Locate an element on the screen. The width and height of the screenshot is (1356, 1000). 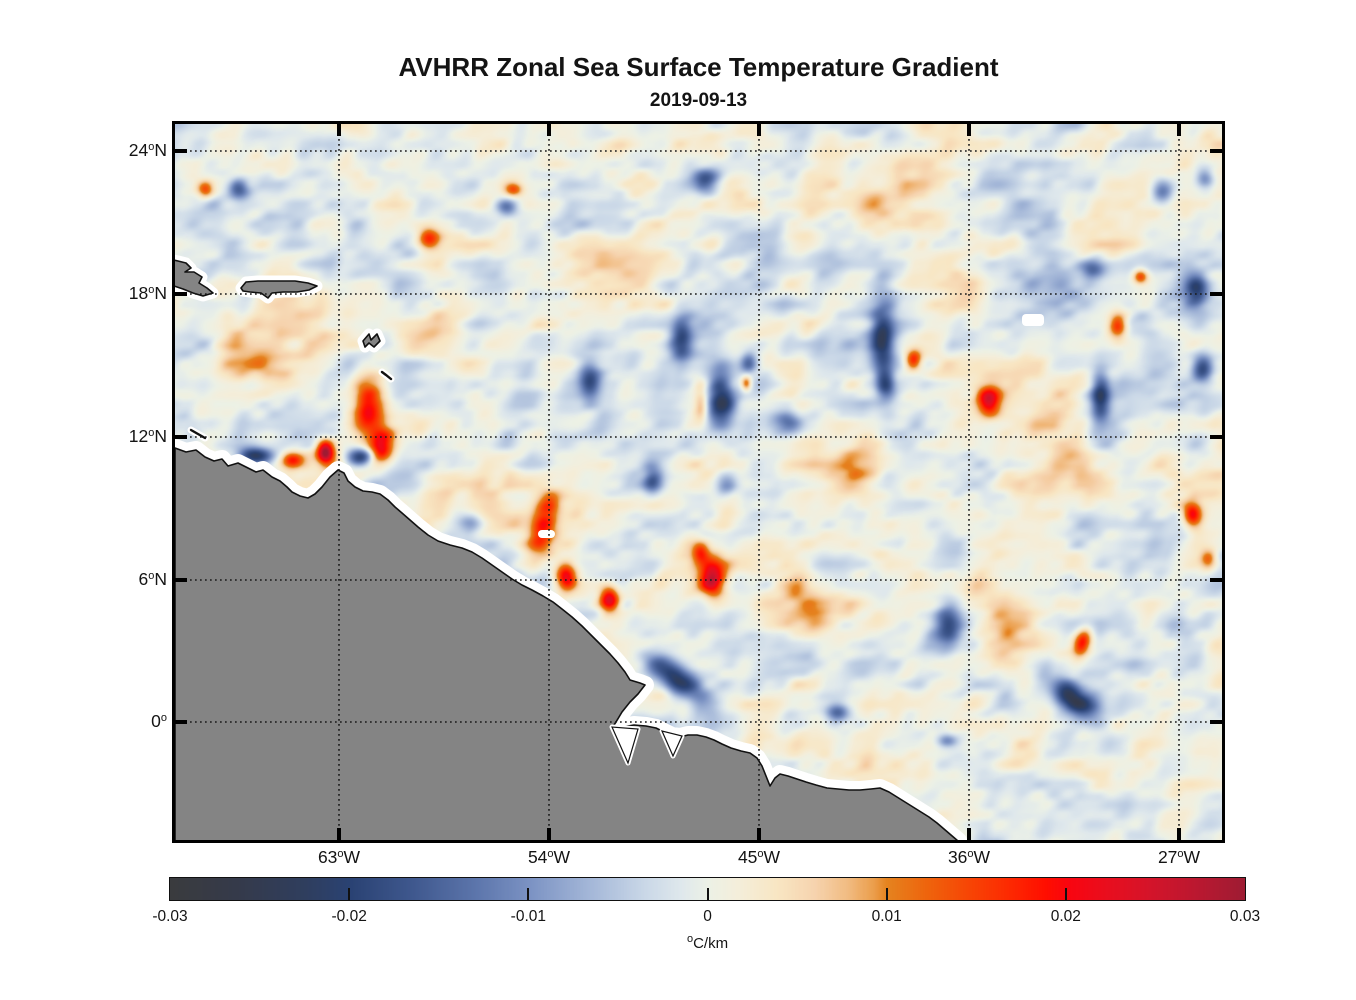
colorbar-tick-label: -0.03 is located at coordinates (170, 916).